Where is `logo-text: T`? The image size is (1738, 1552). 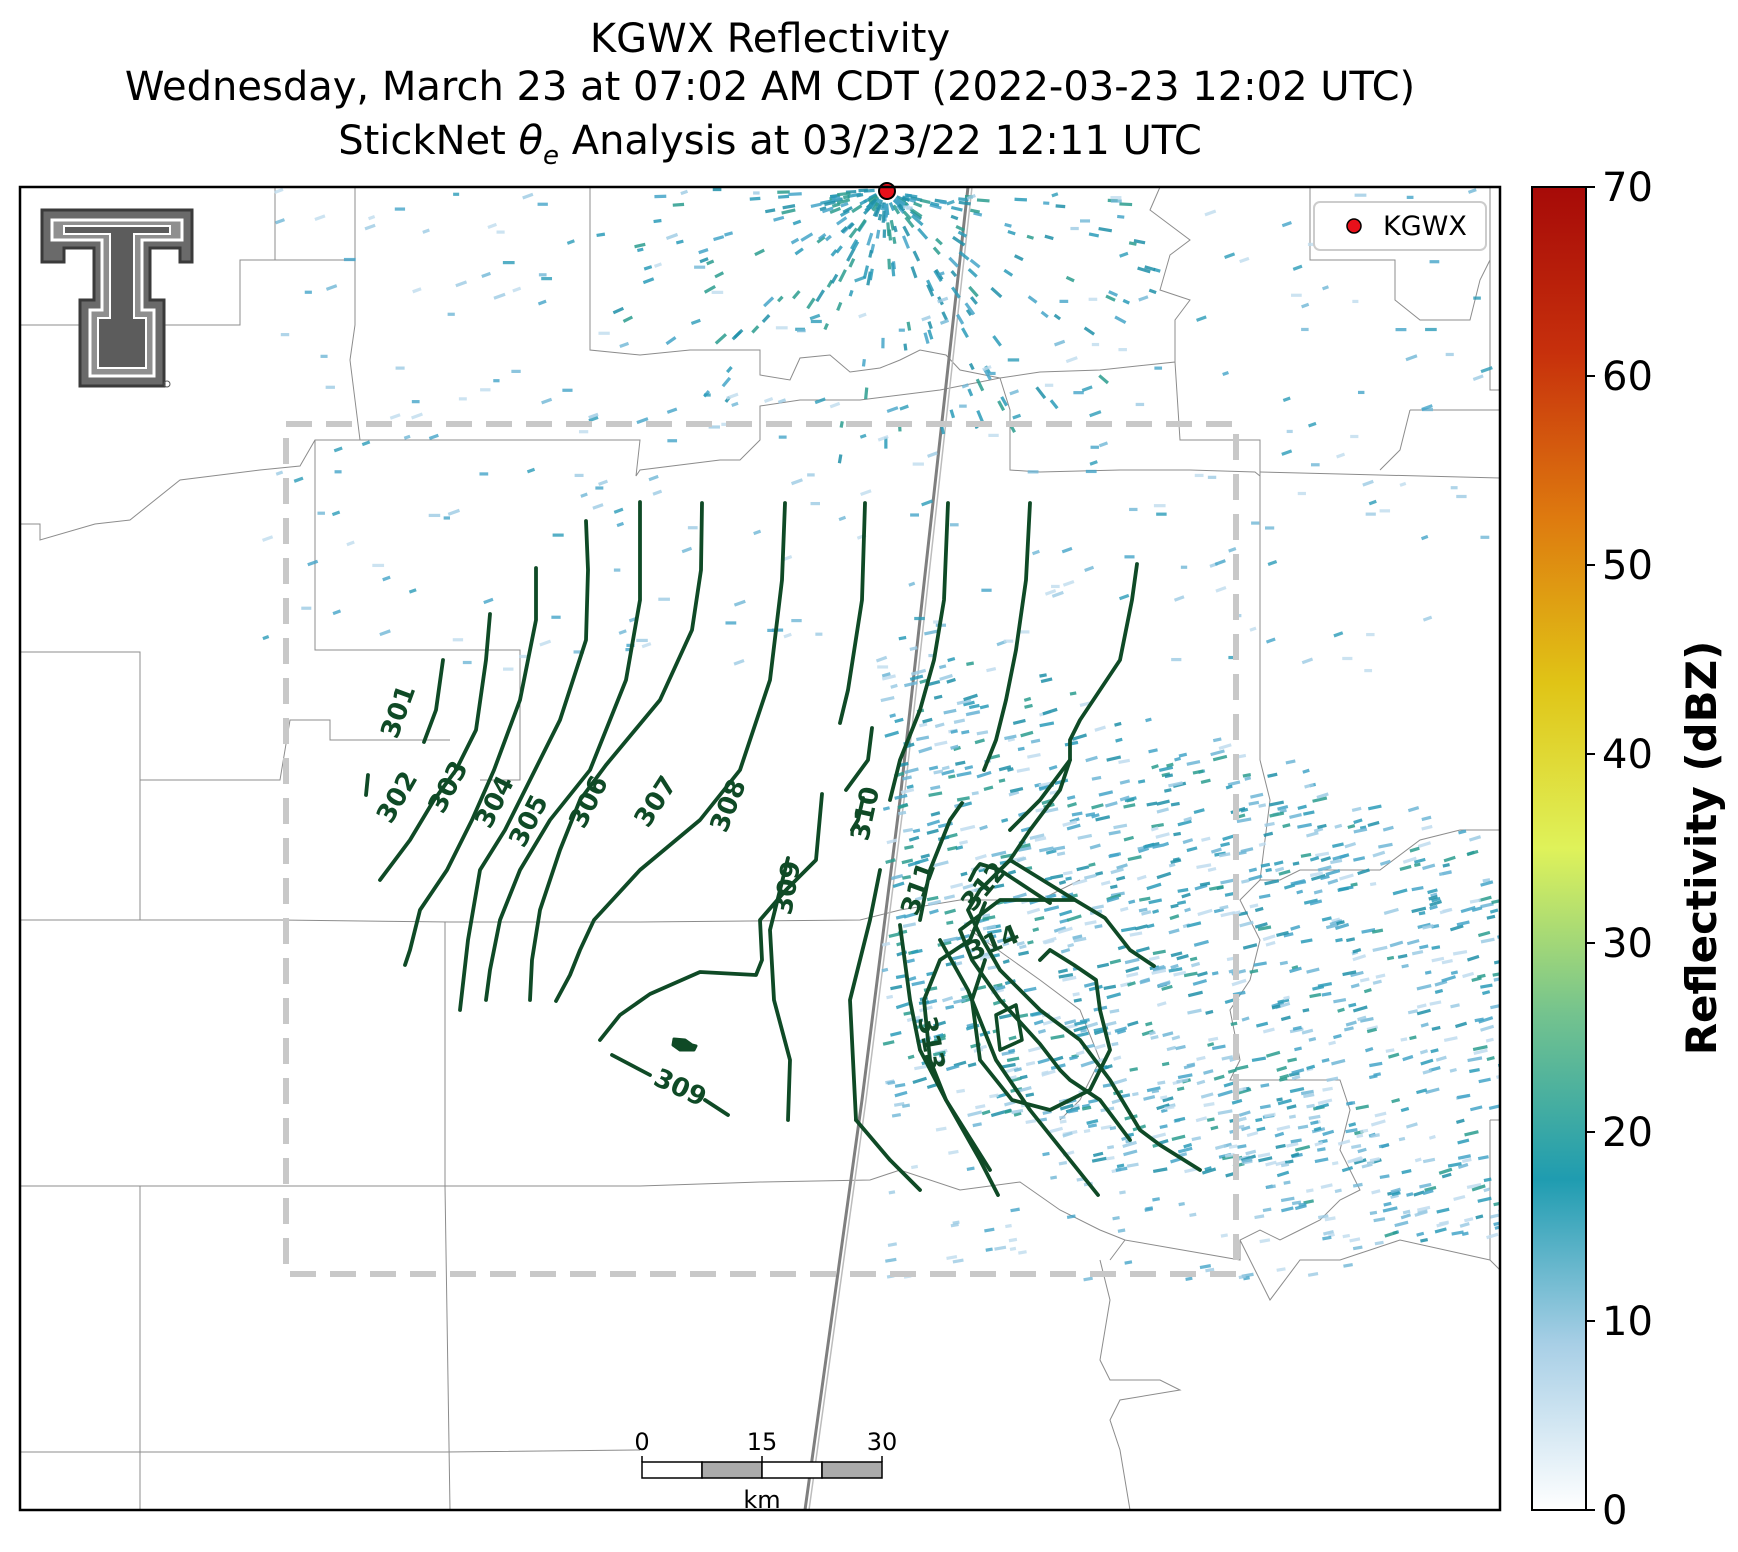 logo-text: T is located at coordinates (5, 2).